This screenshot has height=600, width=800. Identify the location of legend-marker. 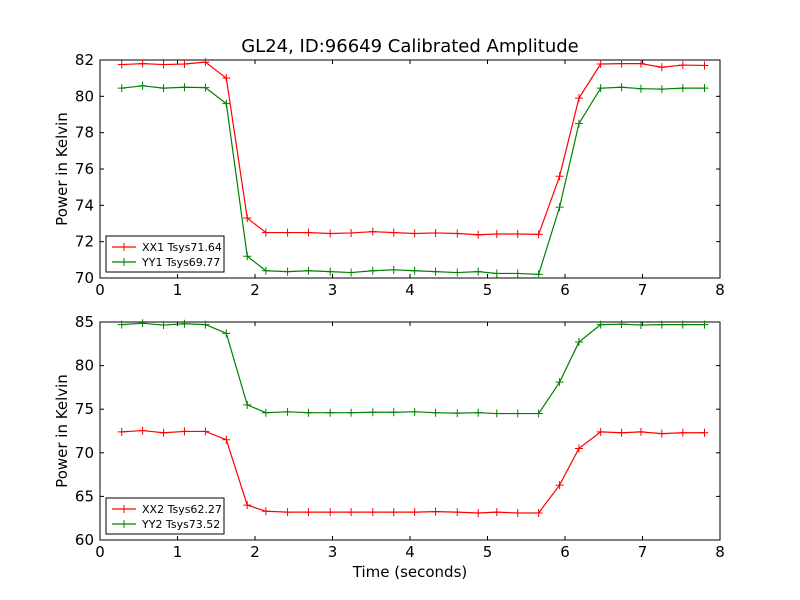
(124, 262).